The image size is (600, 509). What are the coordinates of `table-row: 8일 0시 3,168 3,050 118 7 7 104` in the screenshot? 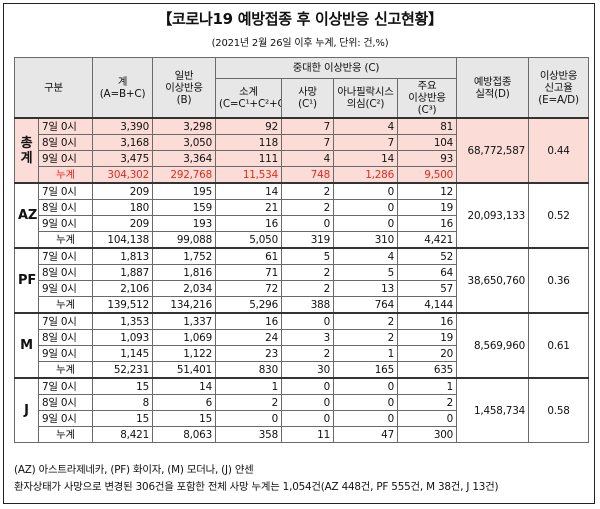 It's located at (302, 142).